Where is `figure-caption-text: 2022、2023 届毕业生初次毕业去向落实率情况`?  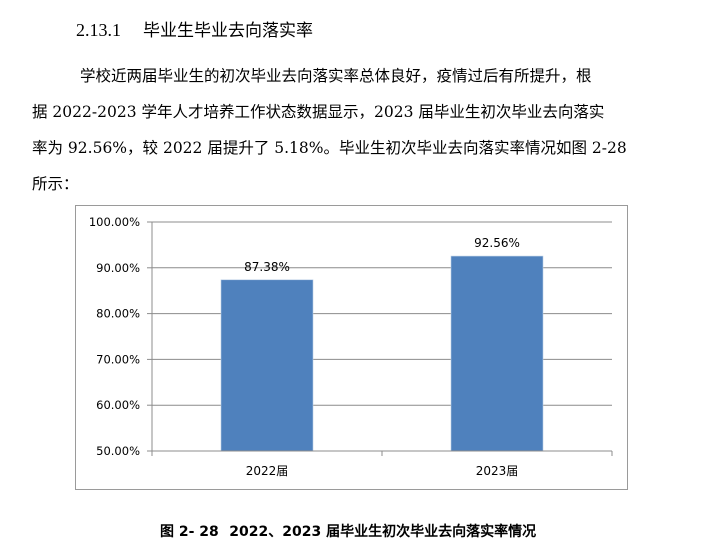
figure-caption-text: 2022、2023 届毕业生初次毕业去向落实率情况 is located at coordinates (383, 532).